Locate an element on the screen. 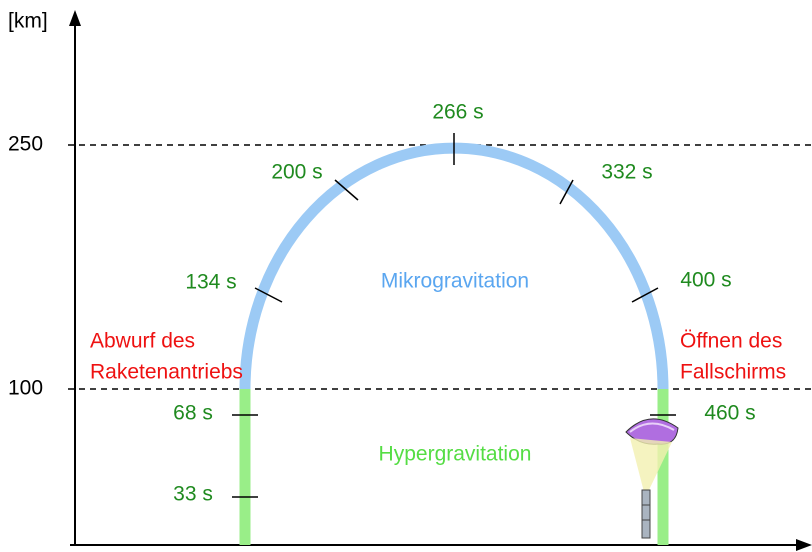 This screenshot has width=812, height=552. event-label: Raketenantriebs is located at coordinates (166, 372).